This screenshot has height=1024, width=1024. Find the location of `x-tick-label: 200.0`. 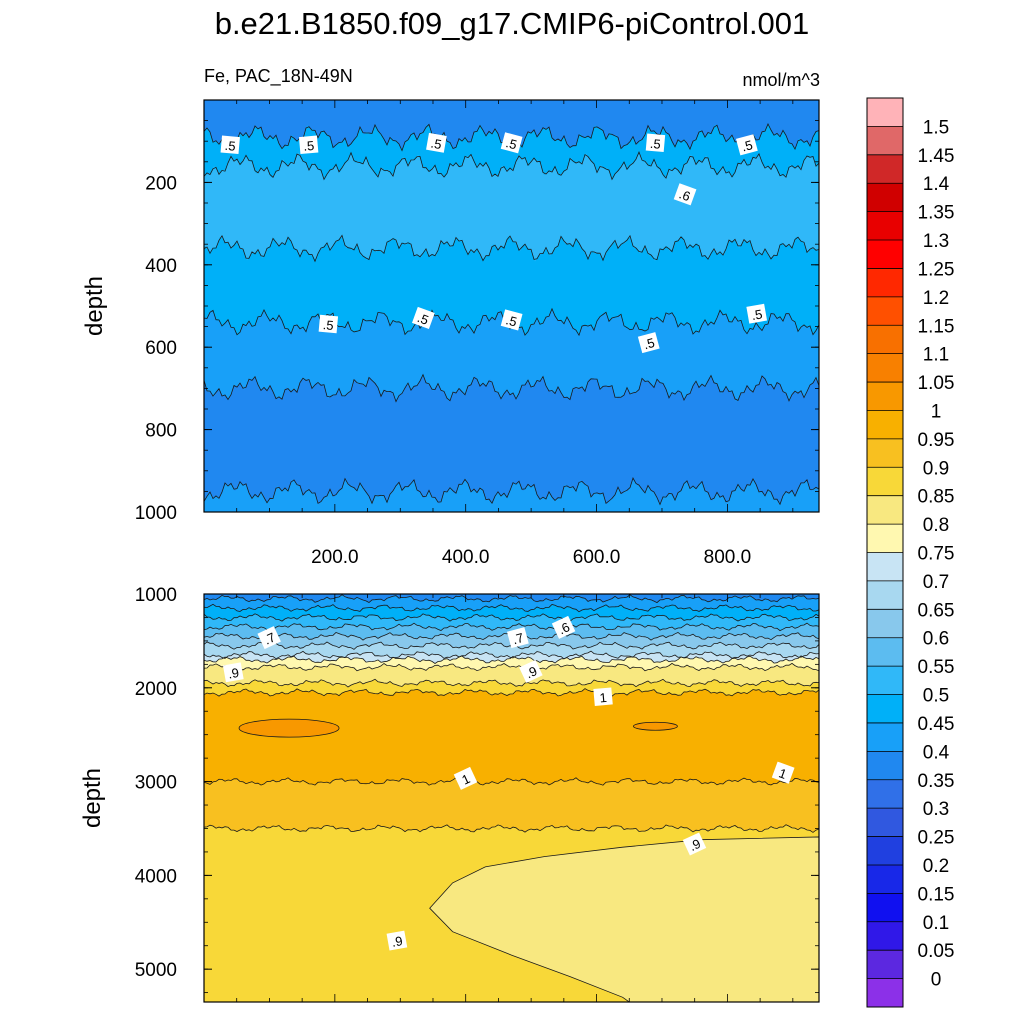

x-tick-label: 200.0 is located at coordinates (335, 557).